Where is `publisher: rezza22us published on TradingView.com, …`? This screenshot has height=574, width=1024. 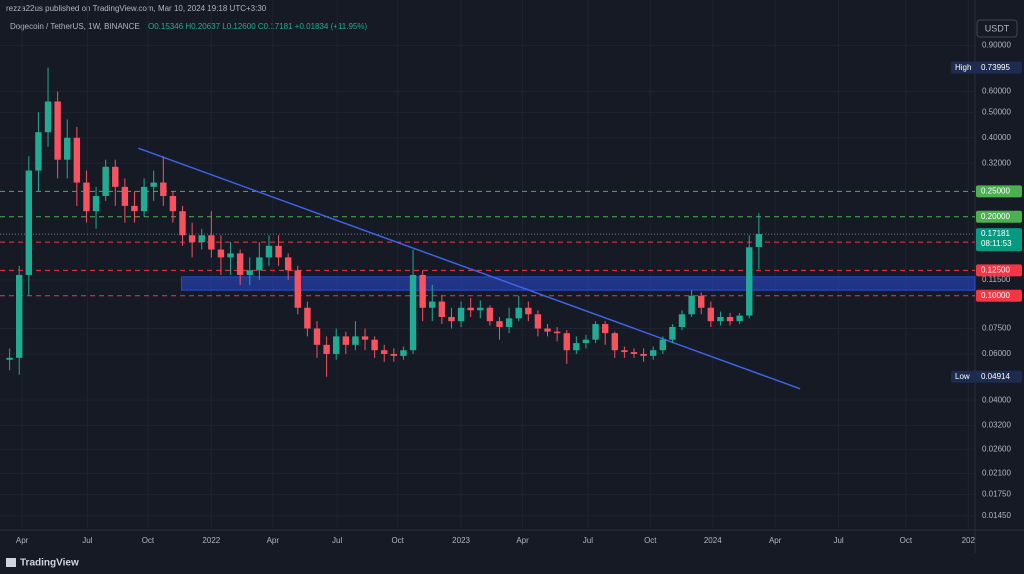
publisher: rezza22us published on TradingView.com, … is located at coordinates (136, 8).